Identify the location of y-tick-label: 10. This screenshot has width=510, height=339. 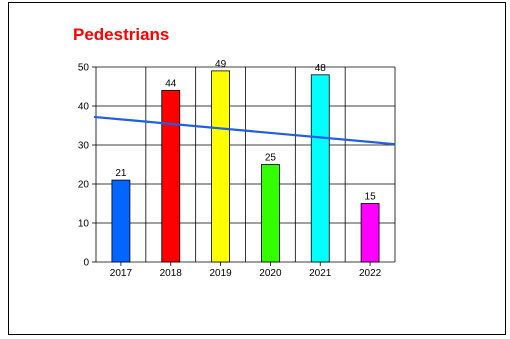
(84, 224).